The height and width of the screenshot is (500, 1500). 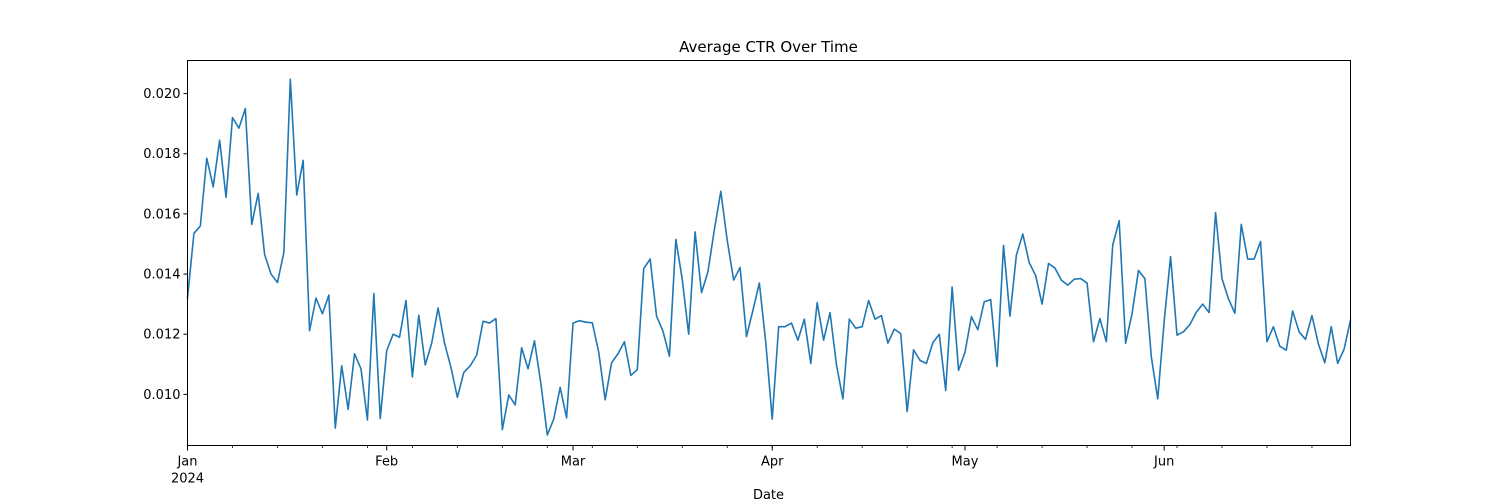 What do you see at coordinates (672, 466) in the screenshot?
I see `x-axis-ticks: Jan 2024 Feb Mar Apr May Jun` at bounding box center [672, 466].